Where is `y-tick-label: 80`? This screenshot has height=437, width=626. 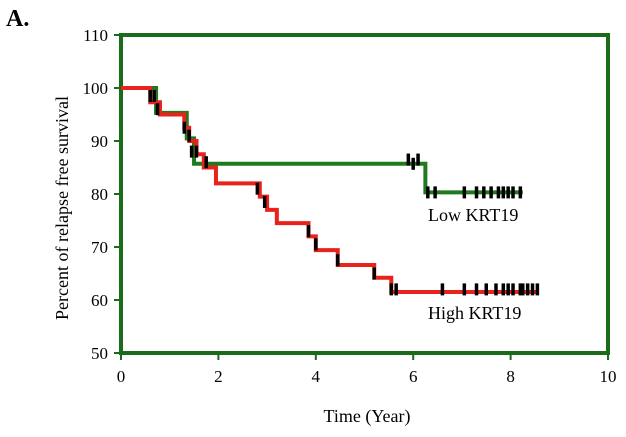 y-tick-label: 80 is located at coordinates (99, 194).